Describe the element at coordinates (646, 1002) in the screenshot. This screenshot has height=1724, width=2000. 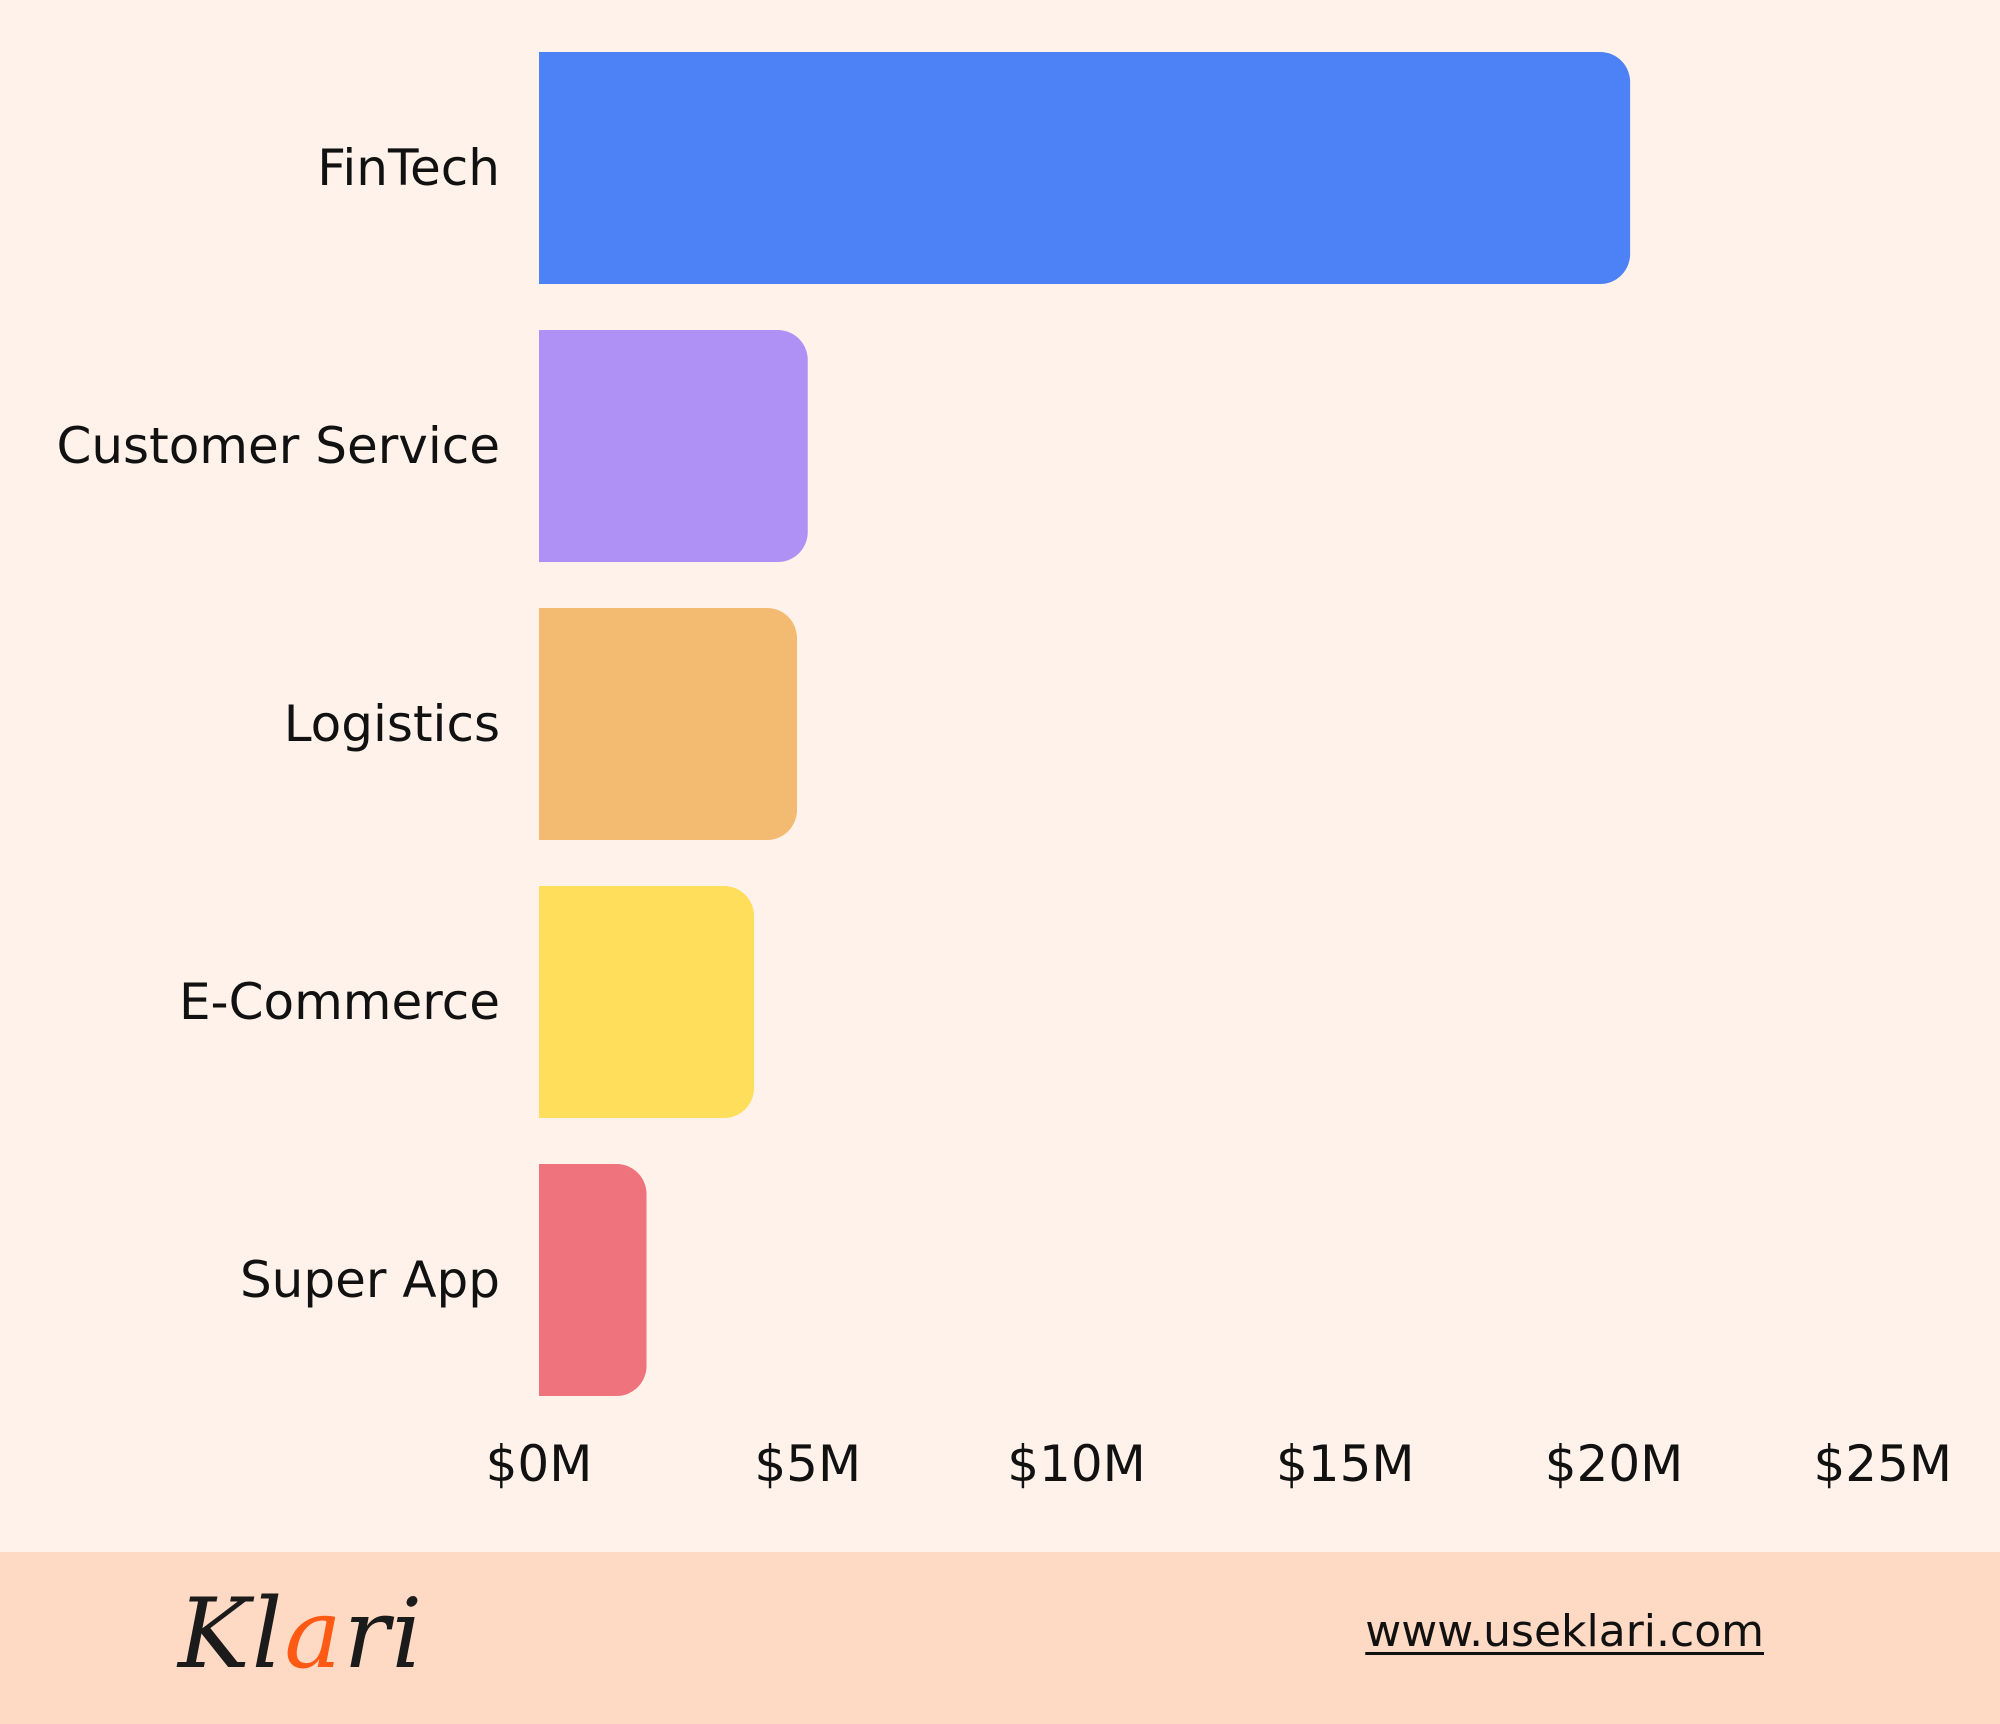
I see `bar-e-commerce` at that location.